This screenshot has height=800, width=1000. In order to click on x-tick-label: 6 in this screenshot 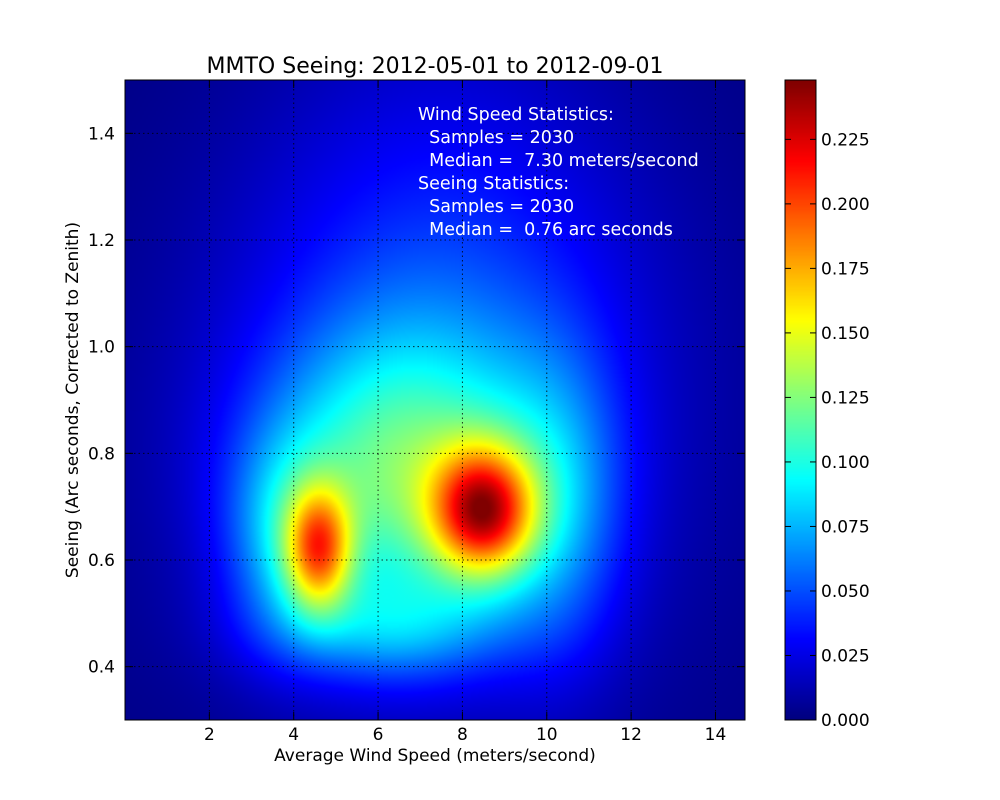, I will do `click(378, 735)`.